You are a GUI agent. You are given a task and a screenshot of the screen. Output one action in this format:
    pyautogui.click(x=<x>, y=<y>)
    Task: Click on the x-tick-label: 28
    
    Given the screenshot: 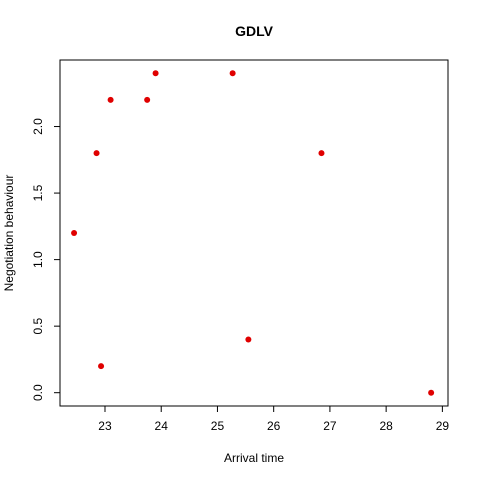 What is the action you would take?
    pyautogui.click(x=386, y=426)
    